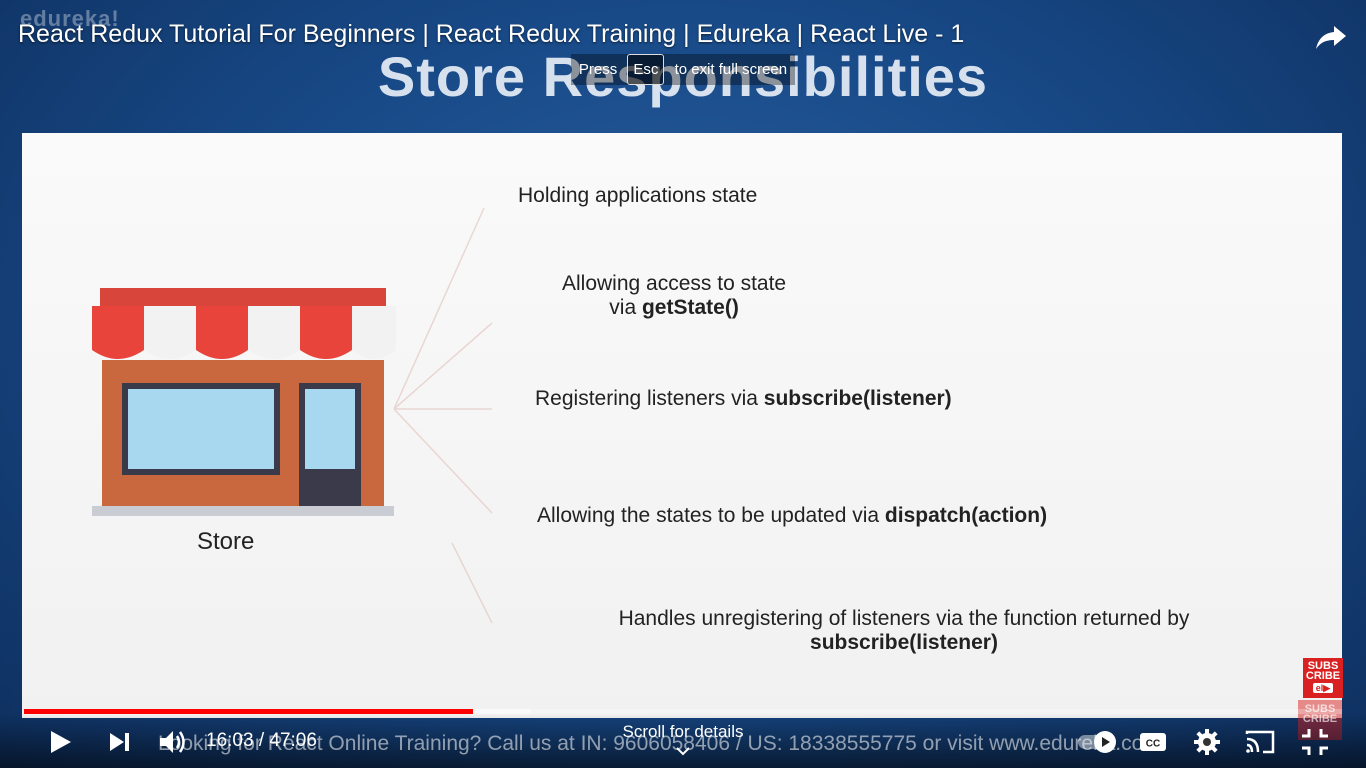 Image resolution: width=1366 pixels, height=768 pixels. What do you see at coordinates (1098, 742) in the screenshot?
I see `autoplay-toggle-icon` at bounding box center [1098, 742].